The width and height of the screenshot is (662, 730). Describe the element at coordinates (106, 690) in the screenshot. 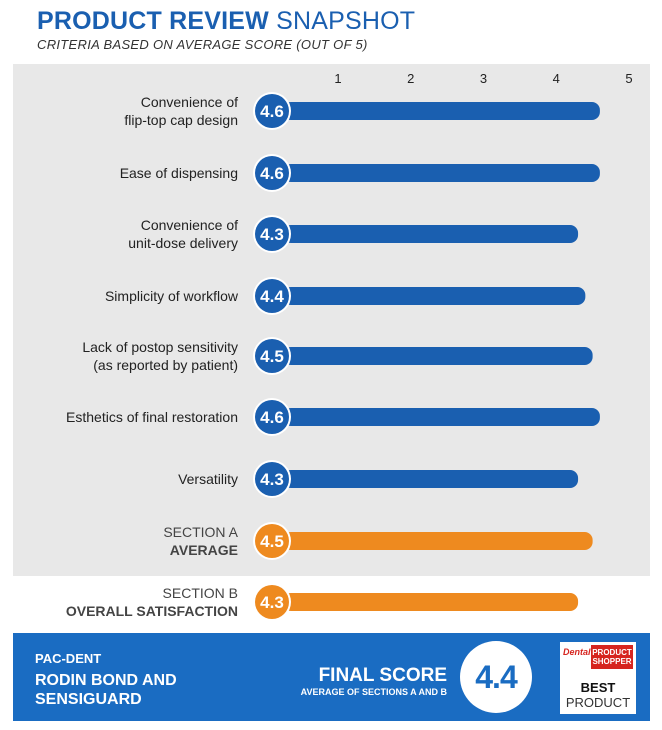

I see `product-name: RODIN BOND AND SENSIGUARD` at that location.